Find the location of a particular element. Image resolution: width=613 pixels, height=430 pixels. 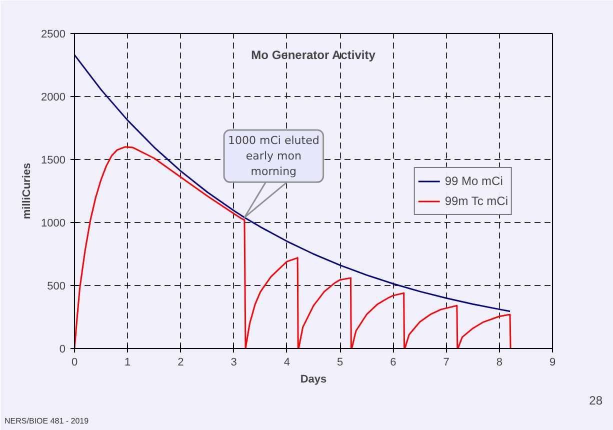

x-tick-label: 8 is located at coordinates (499, 362).